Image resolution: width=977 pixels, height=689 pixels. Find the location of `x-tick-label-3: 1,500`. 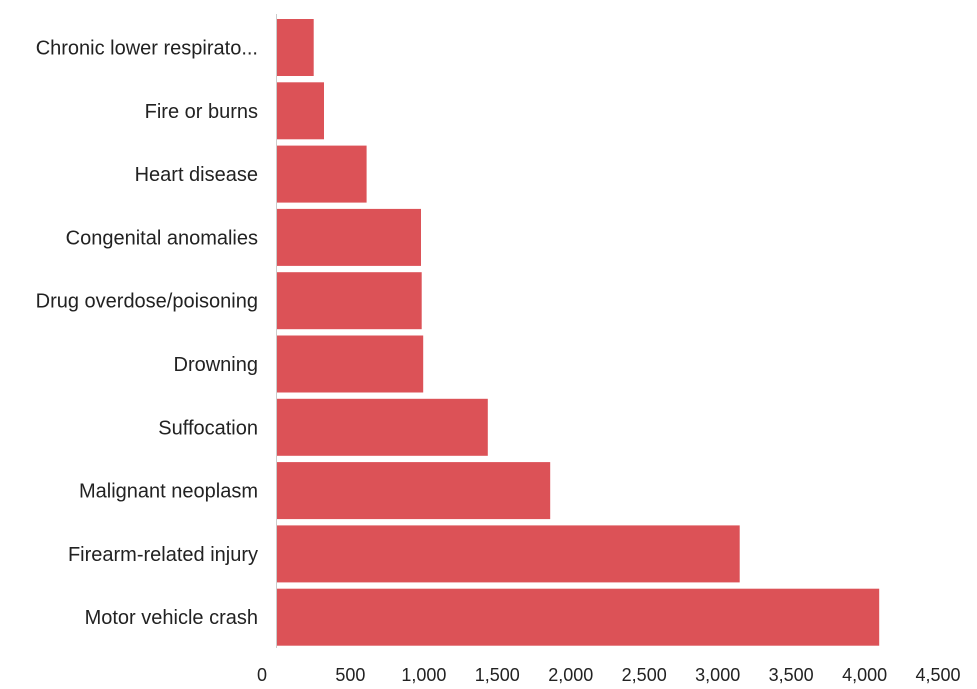

x-tick-label-3: 1,500 is located at coordinates (497, 675).